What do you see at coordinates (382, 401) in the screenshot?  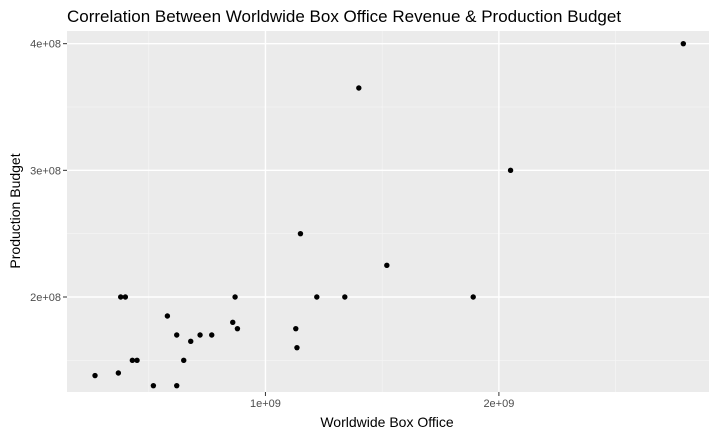 I see `x-axis-ticks: 1e+09 2e+09` at bounding box center [382, 401].